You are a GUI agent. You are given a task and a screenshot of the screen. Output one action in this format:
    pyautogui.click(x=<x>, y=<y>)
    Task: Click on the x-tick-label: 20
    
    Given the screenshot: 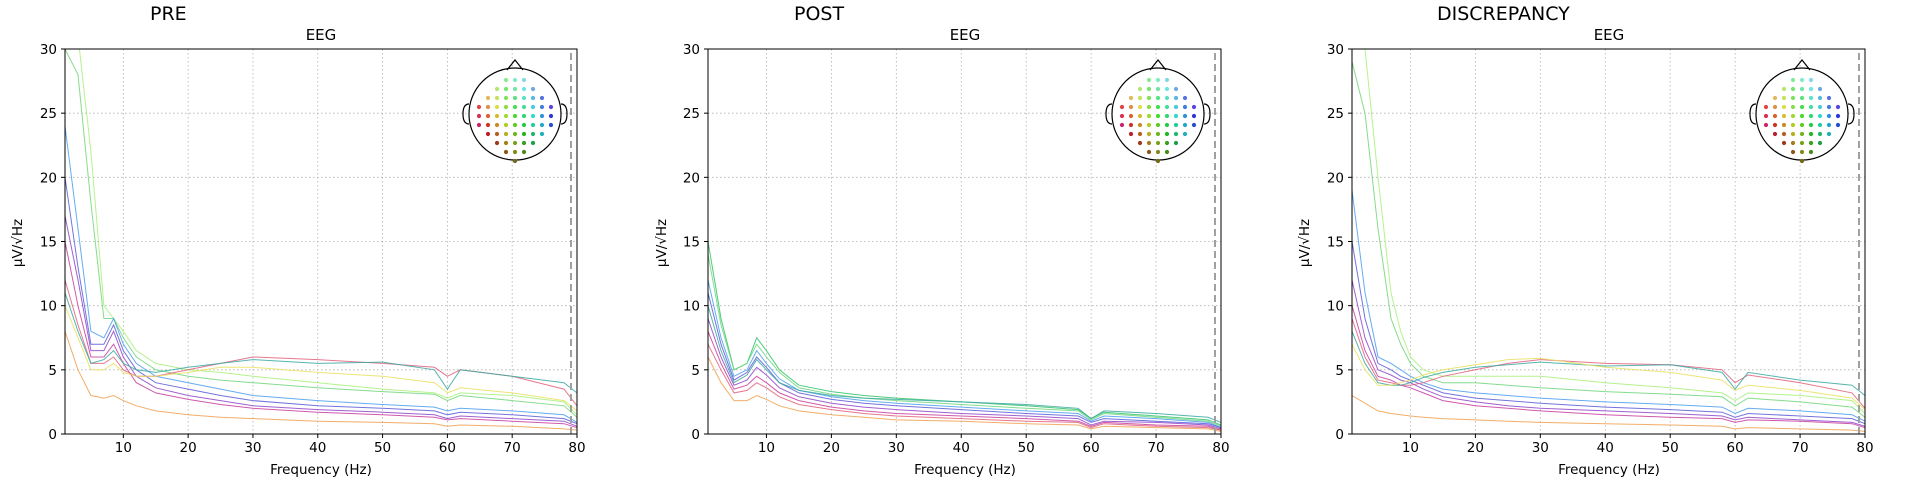 What is the action you would take?
    pyautogui.click(x=831, y=448)
    